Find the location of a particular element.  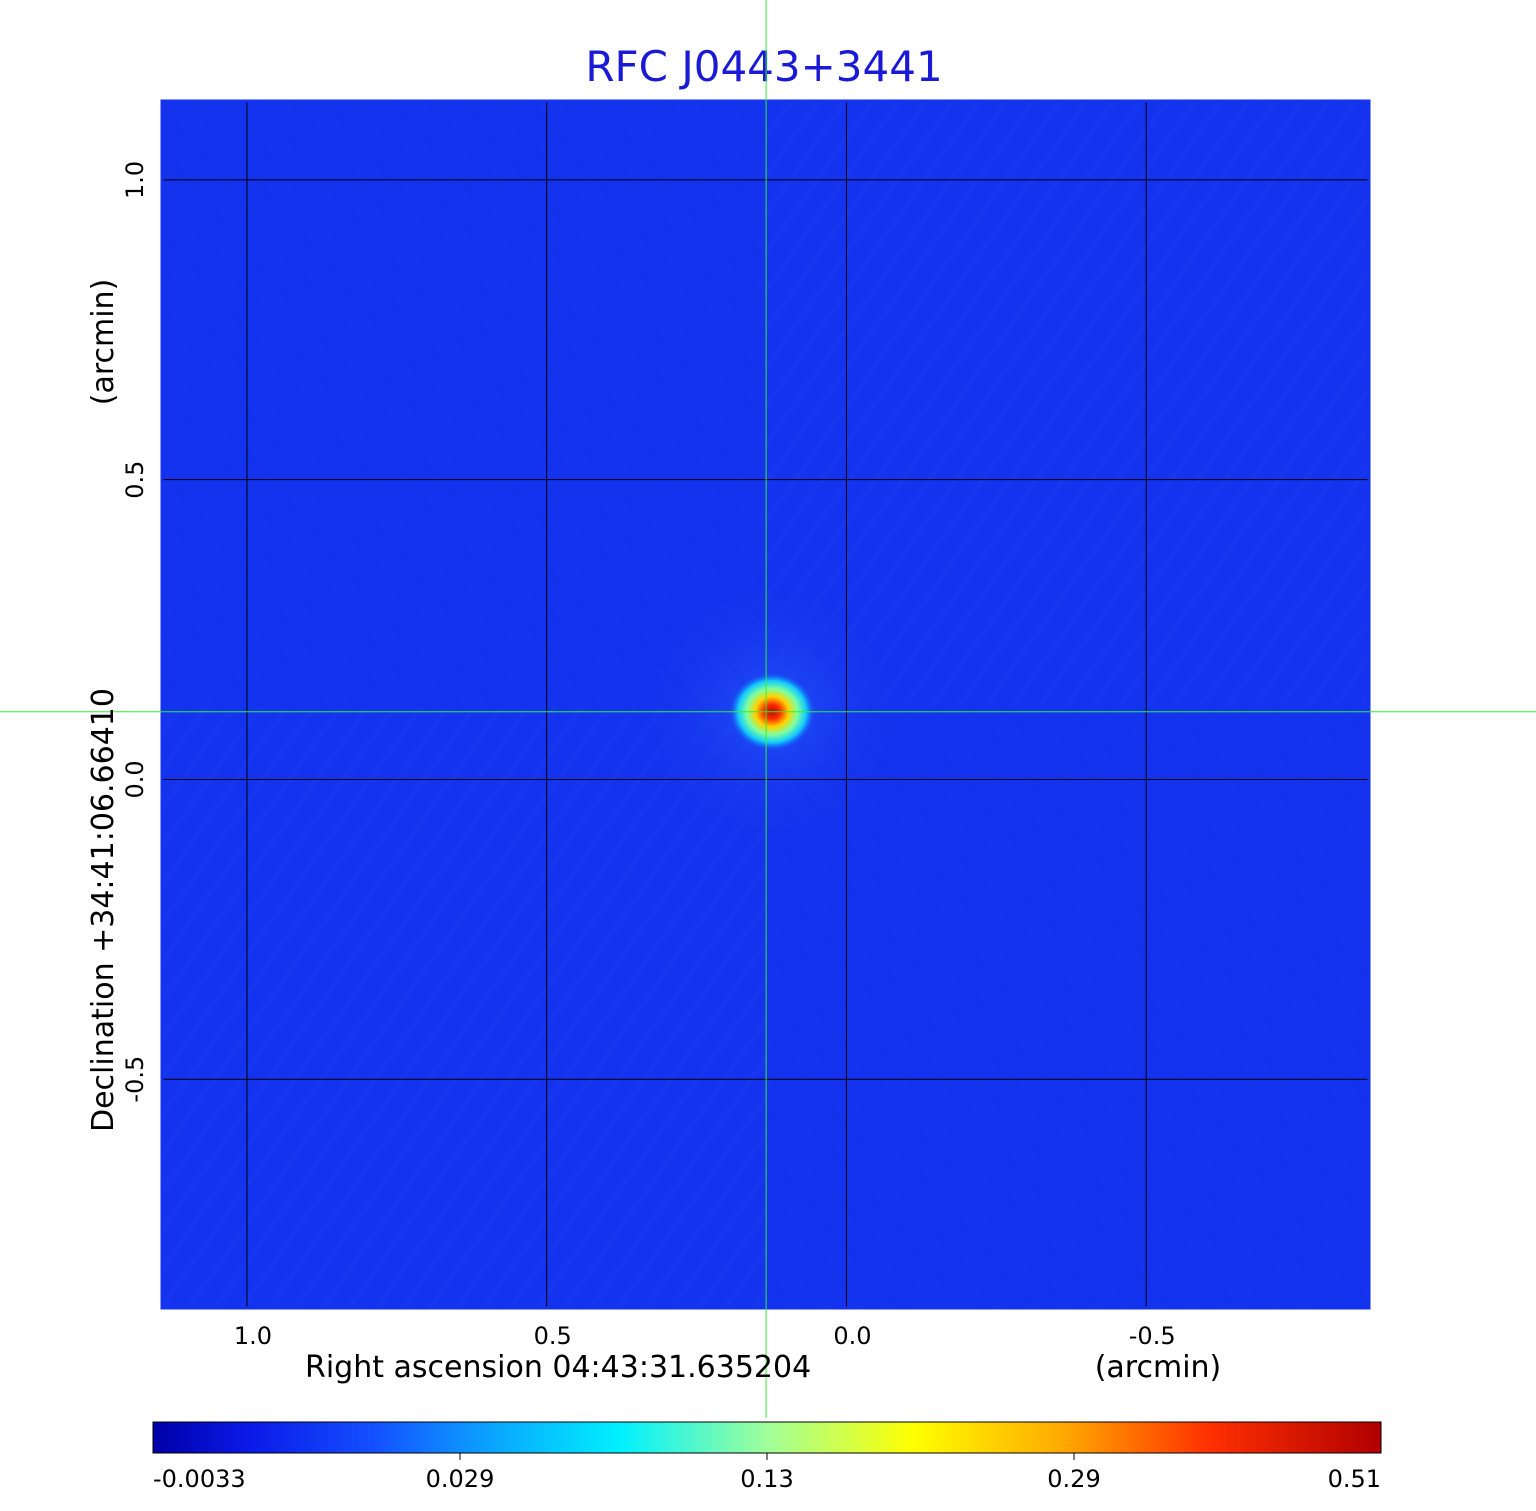

colorbar-tick-label: 0.029 is located at coordinates (460, 1479).